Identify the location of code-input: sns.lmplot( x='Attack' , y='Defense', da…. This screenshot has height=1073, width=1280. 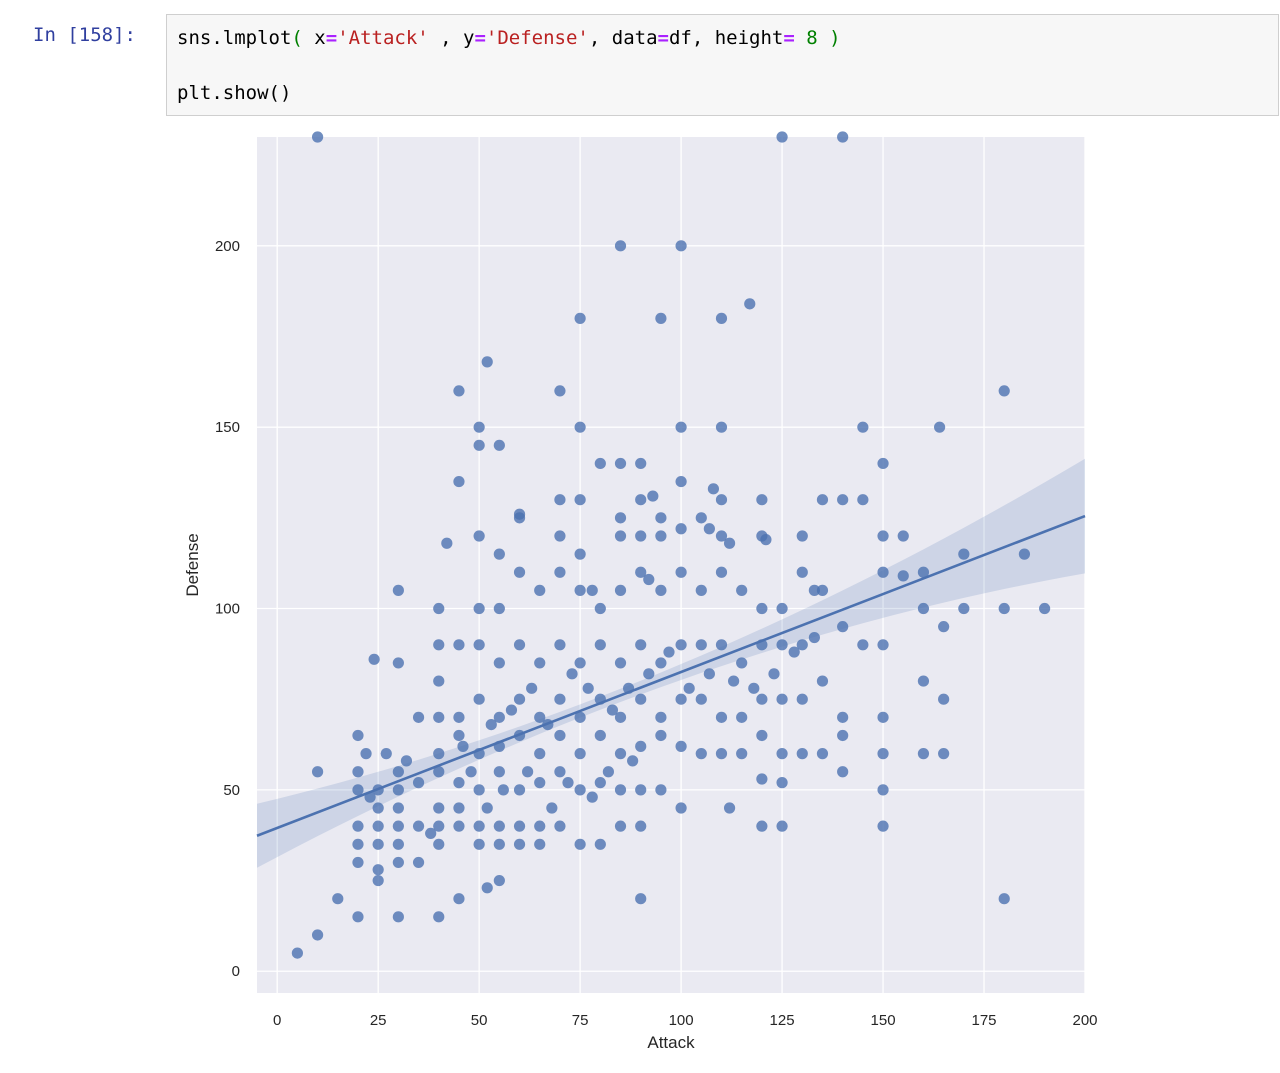
(722, 65).